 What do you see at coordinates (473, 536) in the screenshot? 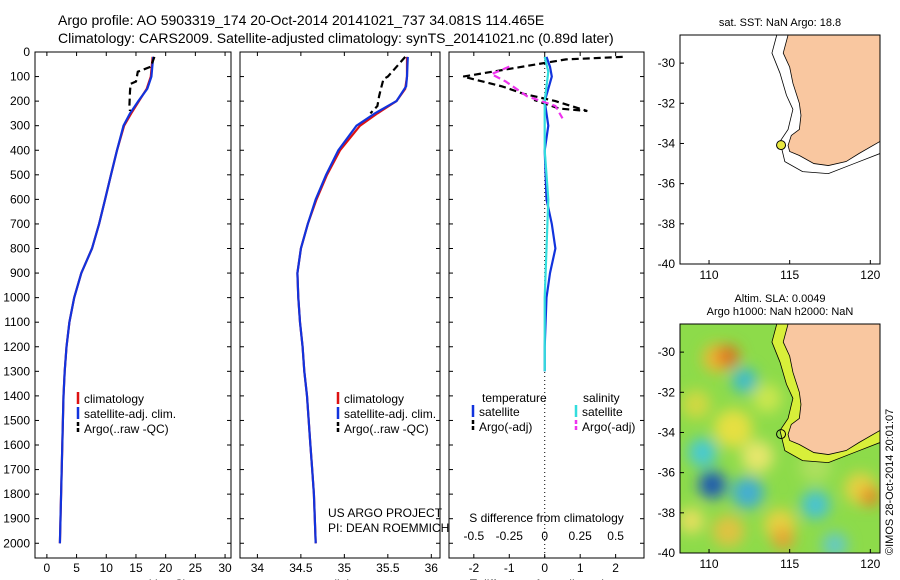
I see `s-axis-tick-label: -0.5` at bounding box center [473, 536].